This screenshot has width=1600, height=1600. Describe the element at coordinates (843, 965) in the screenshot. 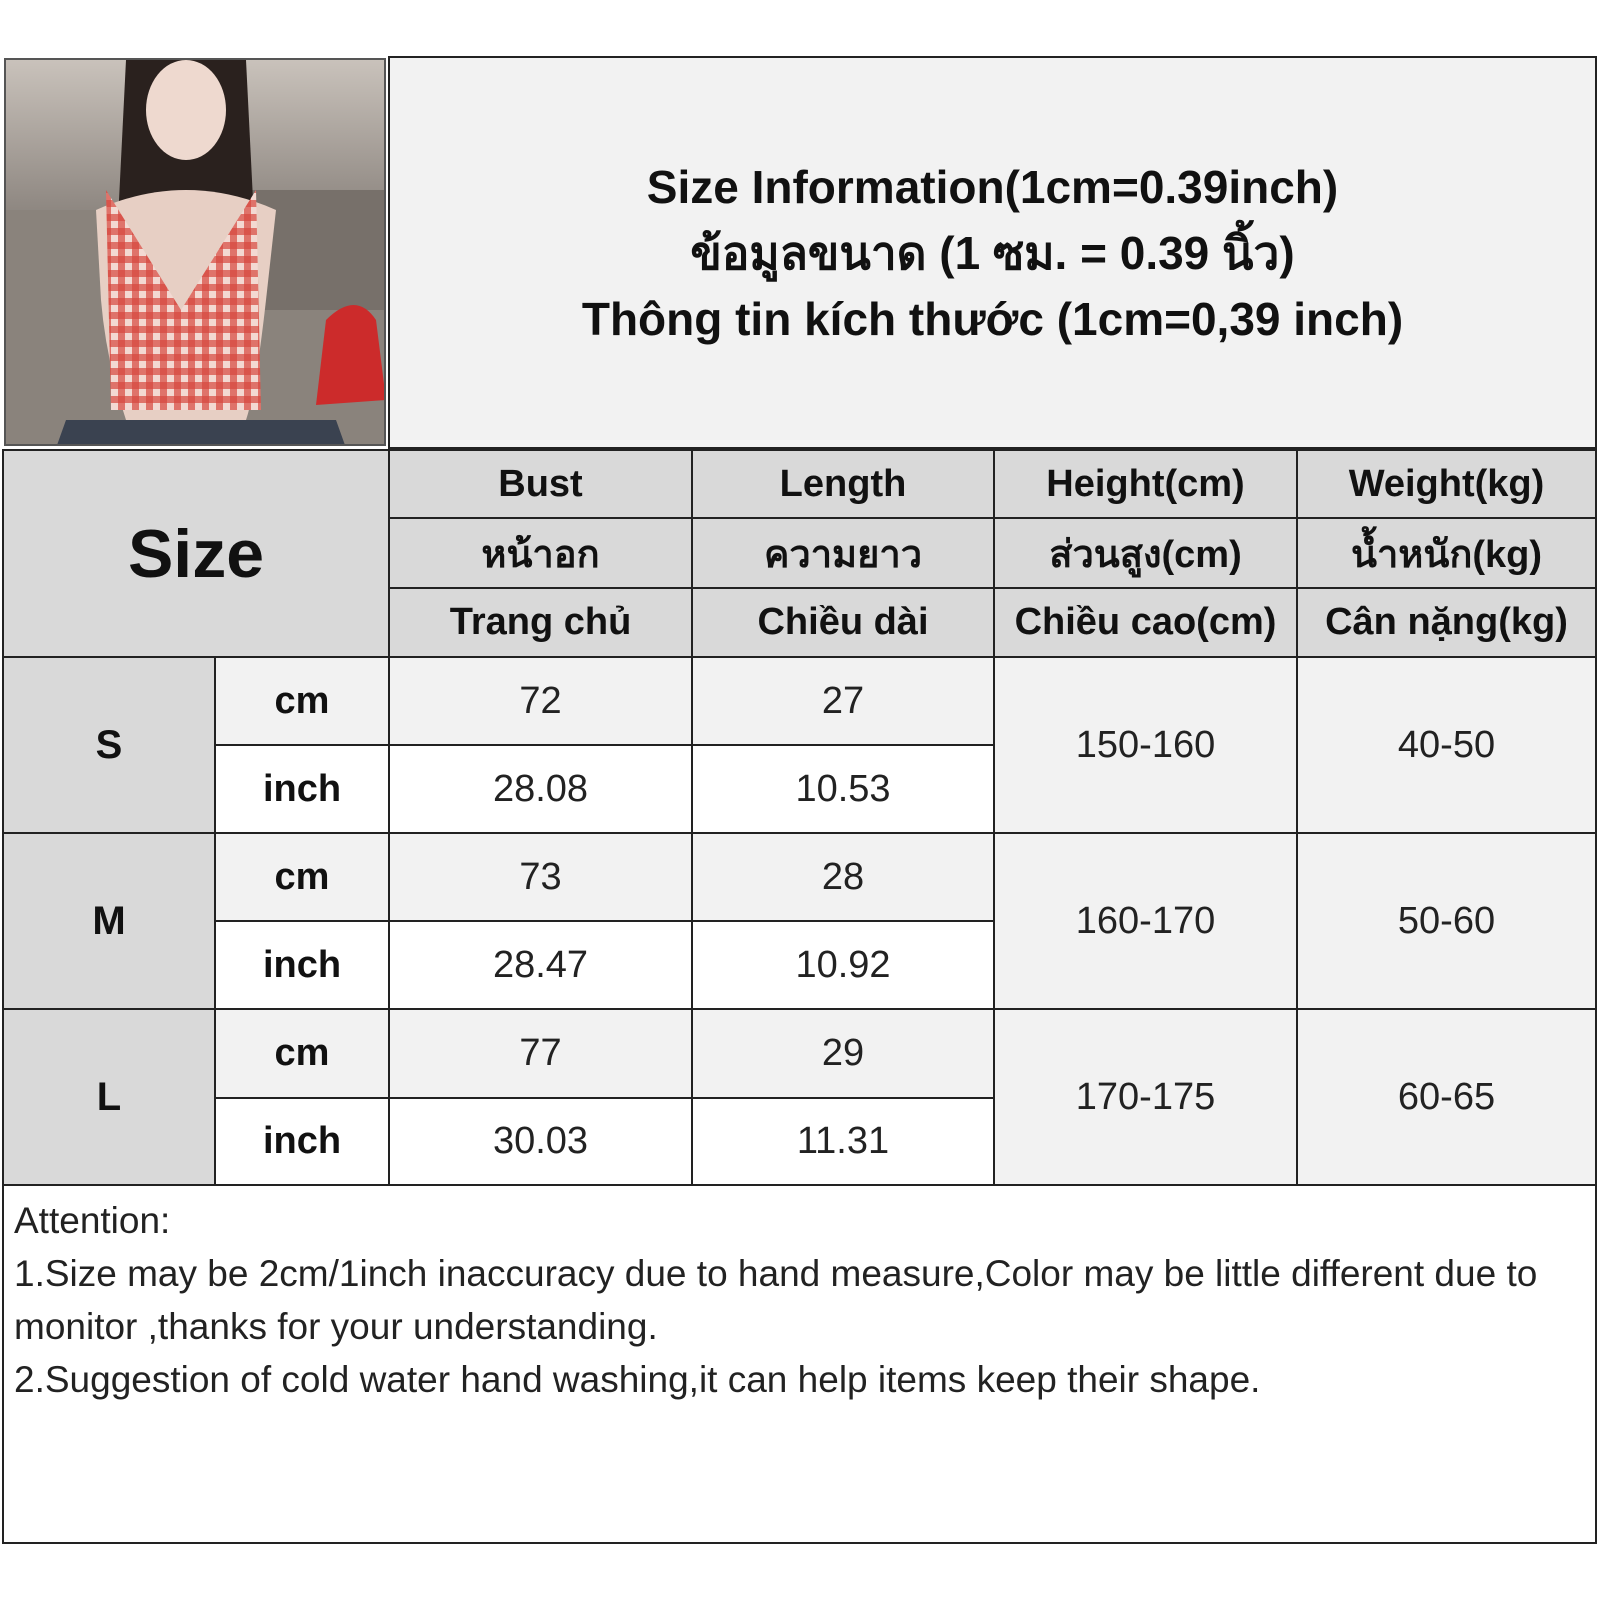

I see `m-length-inch: 10.92` at that location.